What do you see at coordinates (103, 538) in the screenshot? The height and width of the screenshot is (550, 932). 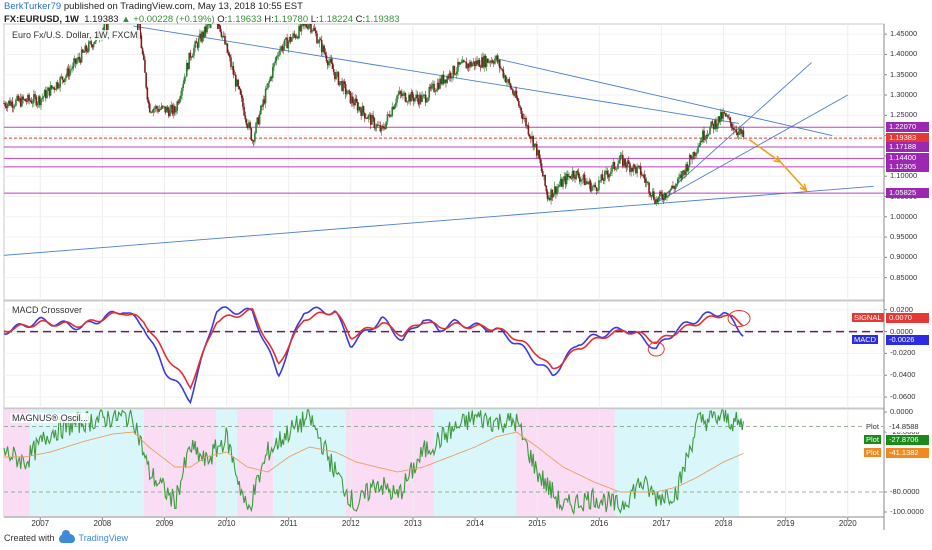 I see `tradingview-brand: TradingView` at bounding box center [103, 538].